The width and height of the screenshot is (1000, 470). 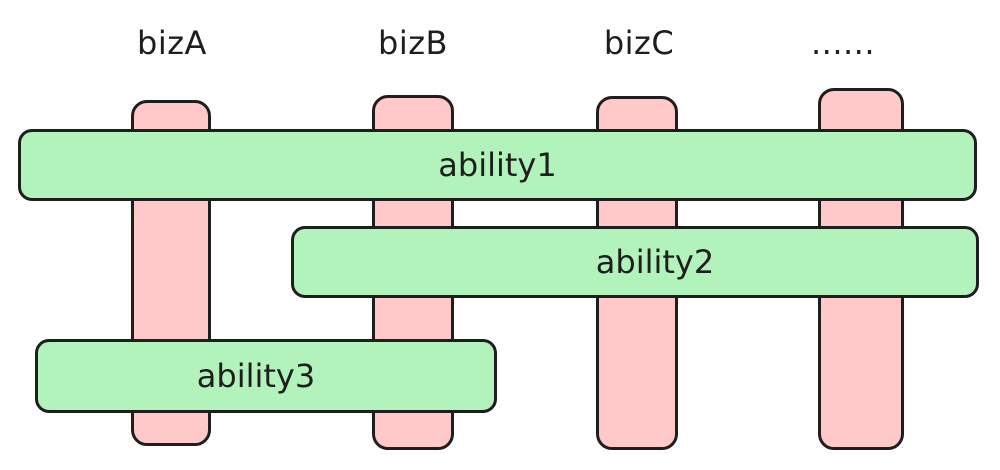 What do you see at coordinates (256, 376) in the screenshot?
I see `ability-label-3: ability3` at bounding box center [256, 376].